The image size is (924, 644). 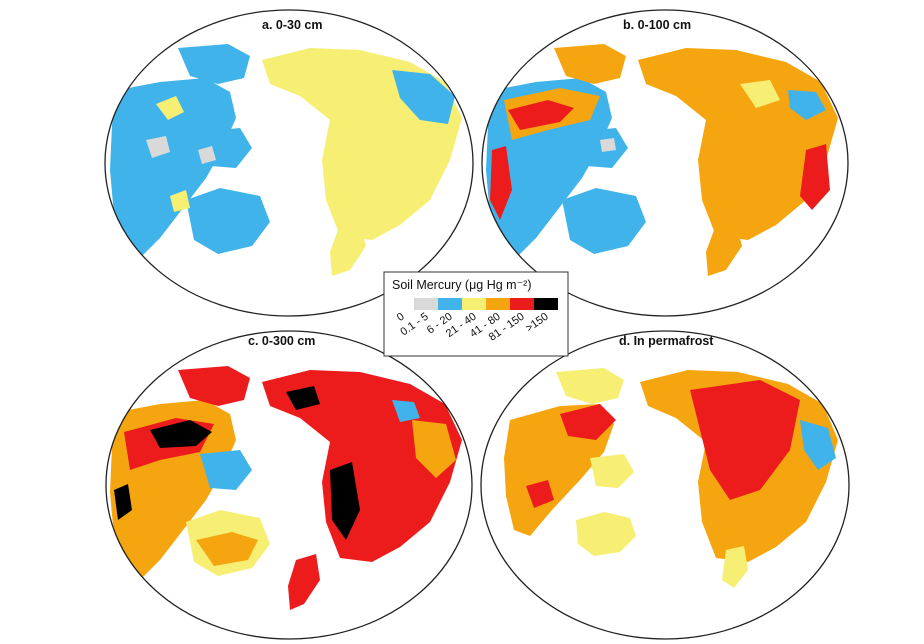 I want to click on region-low-values, so click(x=158, y=147).